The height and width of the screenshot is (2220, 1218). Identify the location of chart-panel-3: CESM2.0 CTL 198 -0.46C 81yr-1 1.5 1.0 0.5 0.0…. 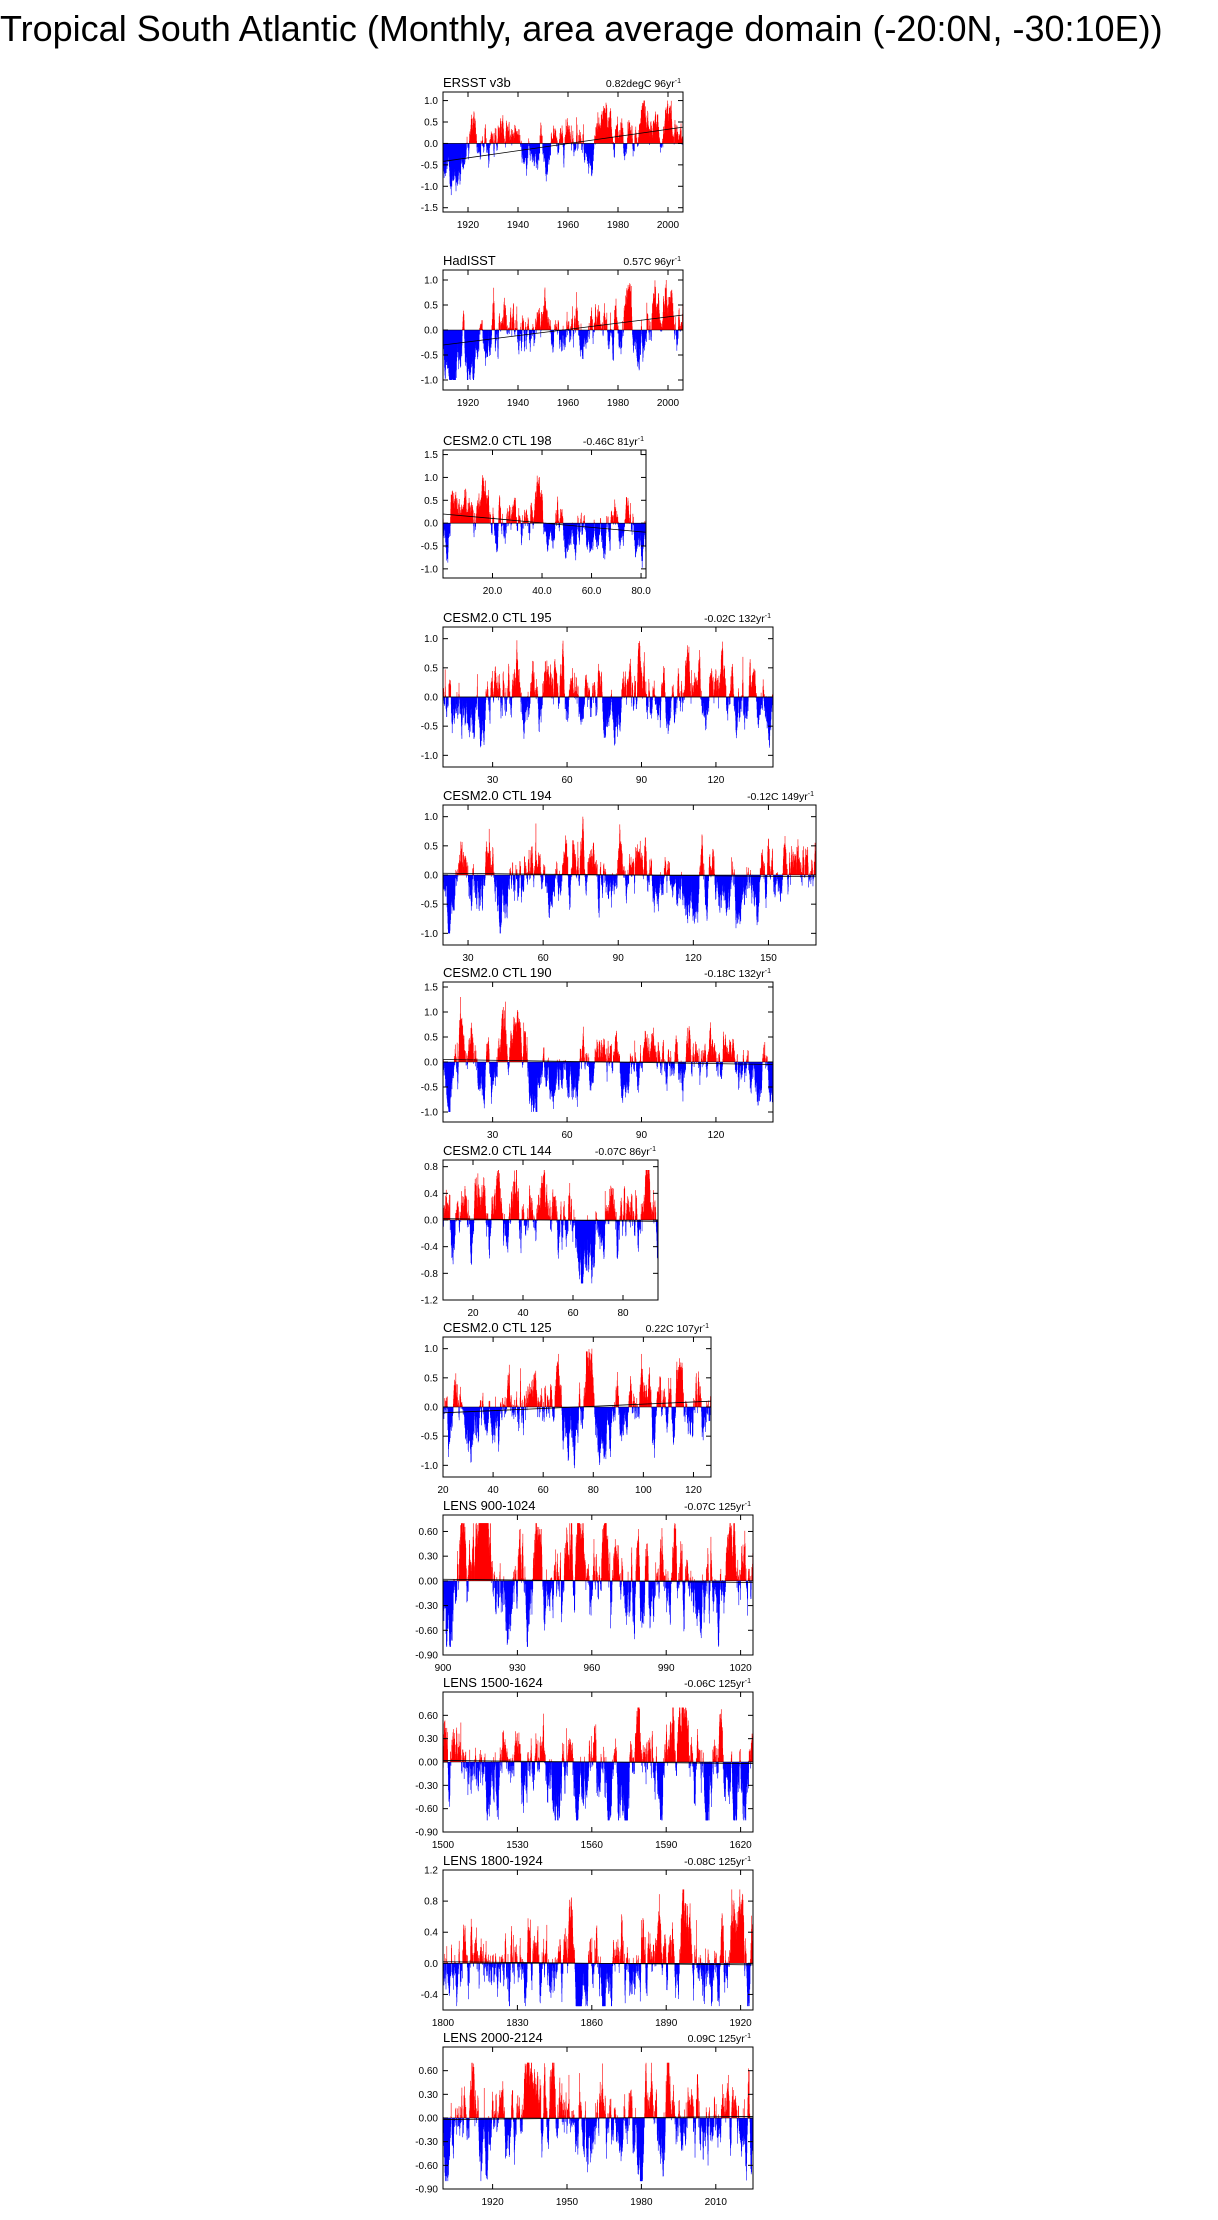
(527, 515).